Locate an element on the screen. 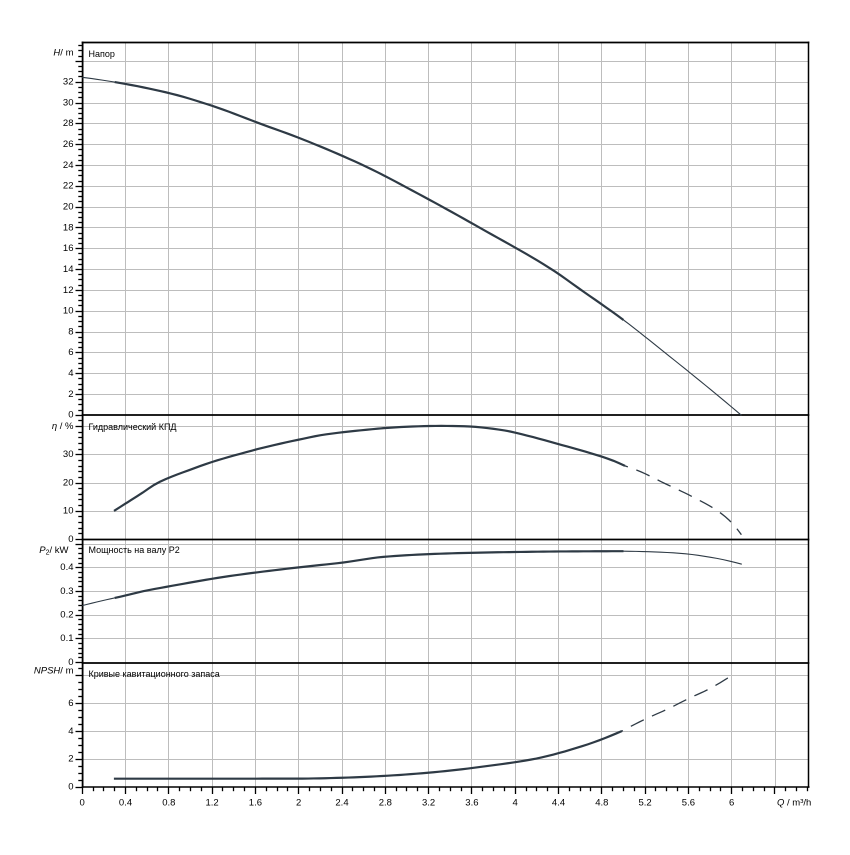 This screenshot has height=855, width=850. svg-text: NPSH/ m is located at coordinates (54, 671).